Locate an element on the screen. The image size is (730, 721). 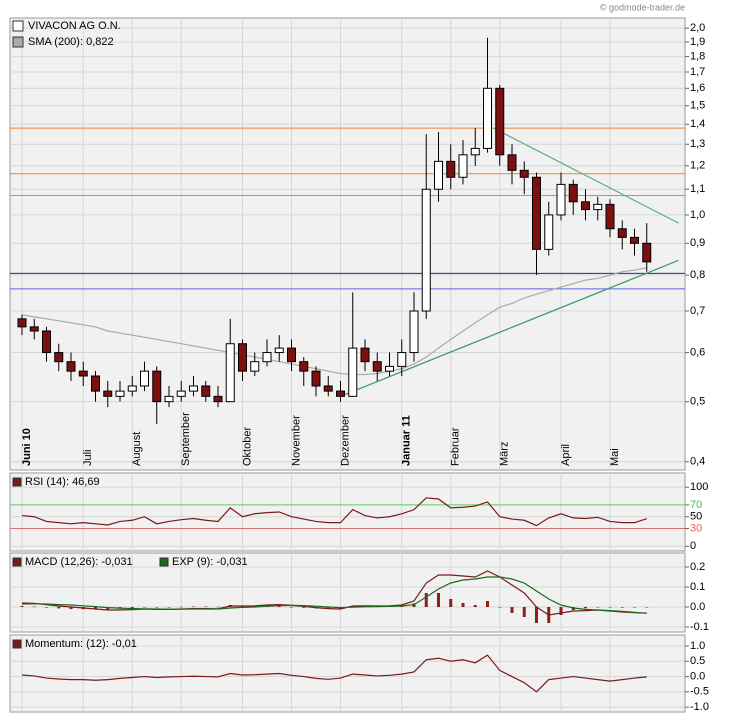
y-tick-label: 0,8 is located at coordinates (697, 275).